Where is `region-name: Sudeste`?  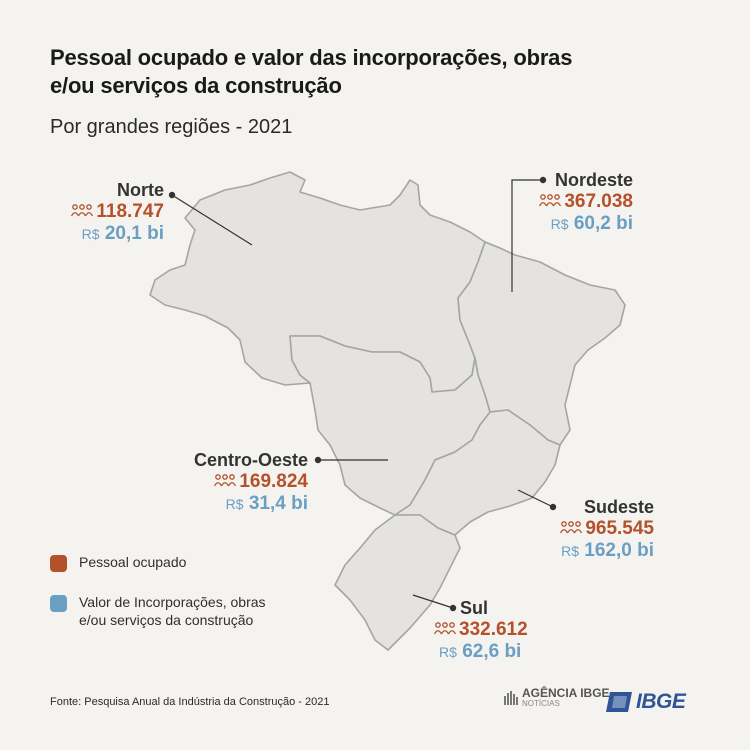 region-name: Sudeste is located at coordinates (618, 507).